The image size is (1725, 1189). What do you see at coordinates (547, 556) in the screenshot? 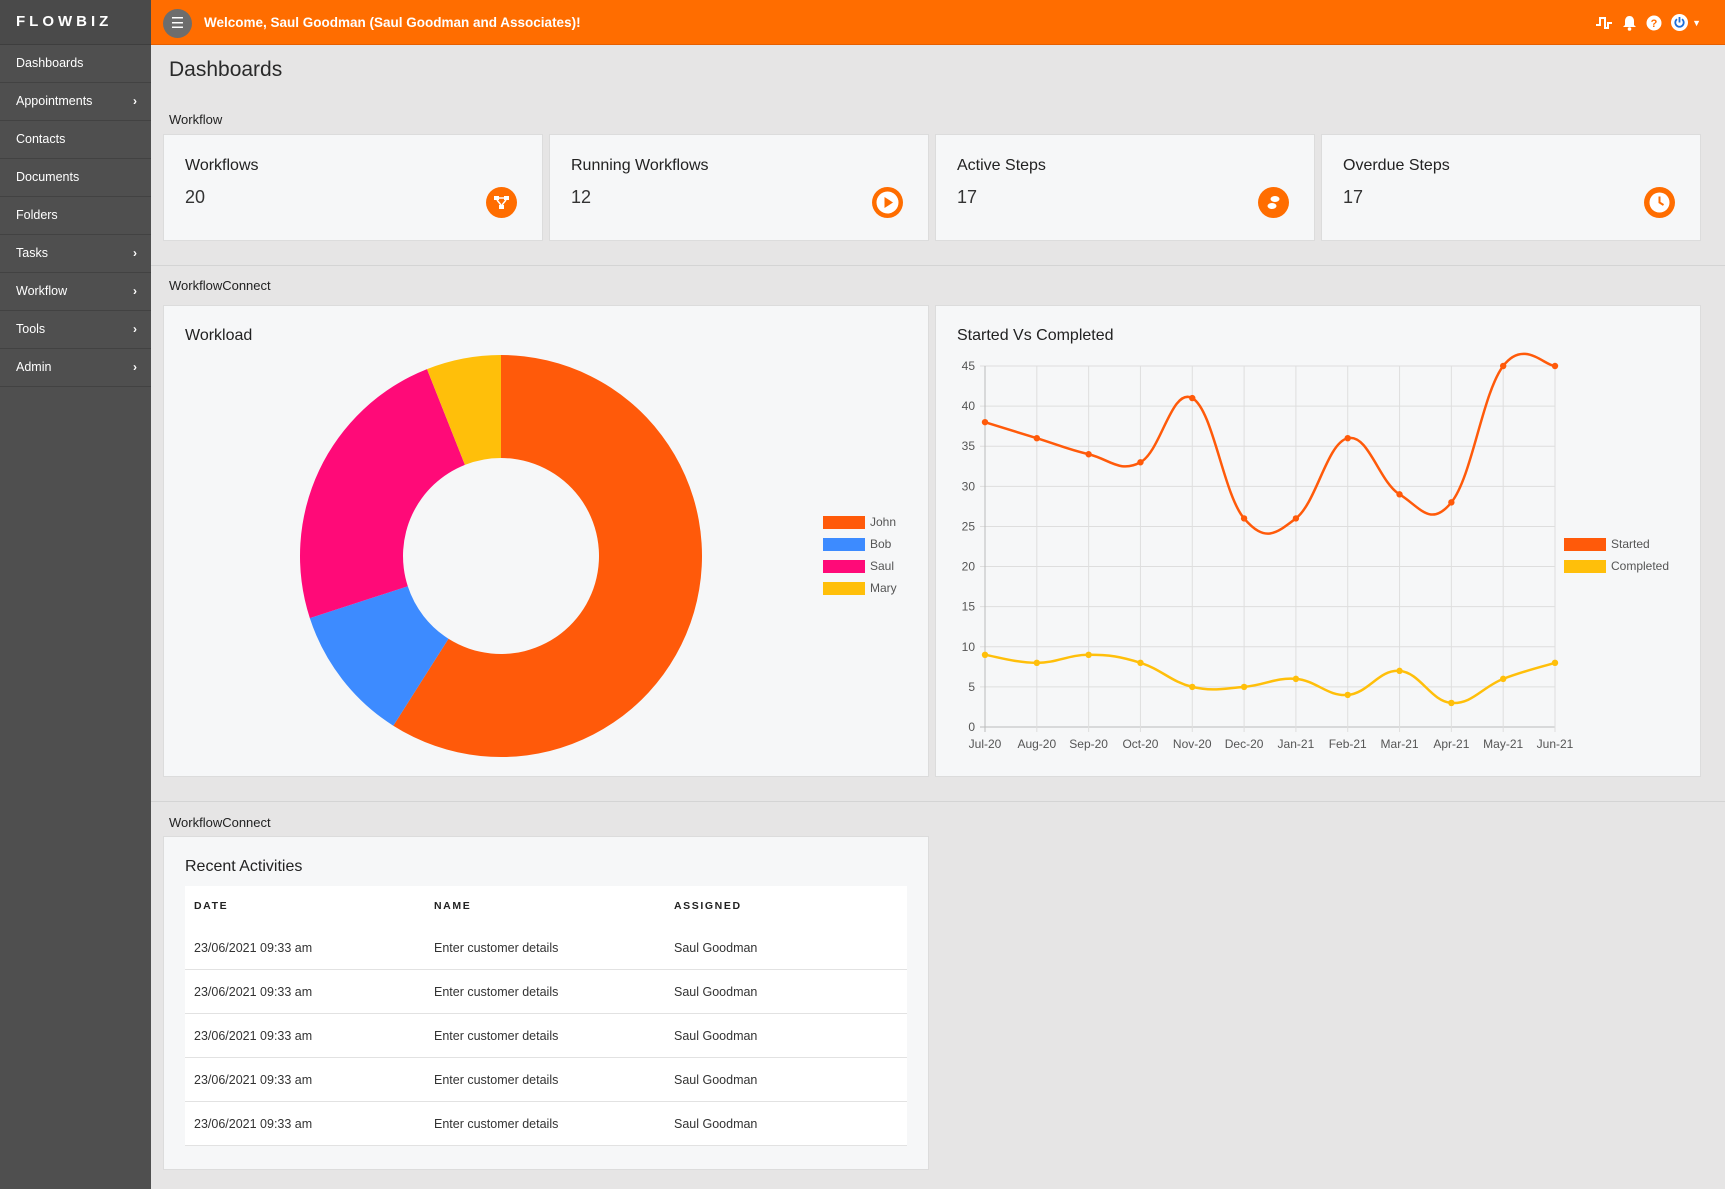
I see `donut-slice-john` at bounding box center [547, 556].